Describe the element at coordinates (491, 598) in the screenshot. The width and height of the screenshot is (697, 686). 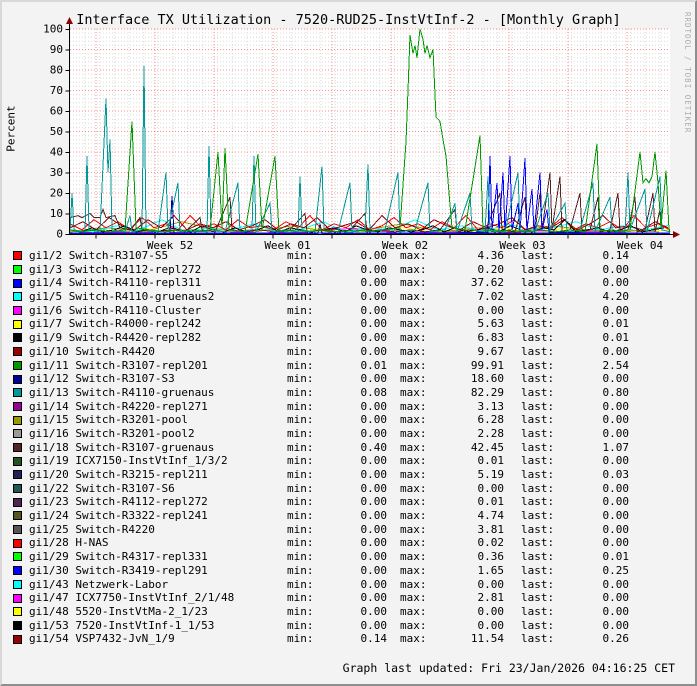
I see `legend-max-value: 2.81` at that location.